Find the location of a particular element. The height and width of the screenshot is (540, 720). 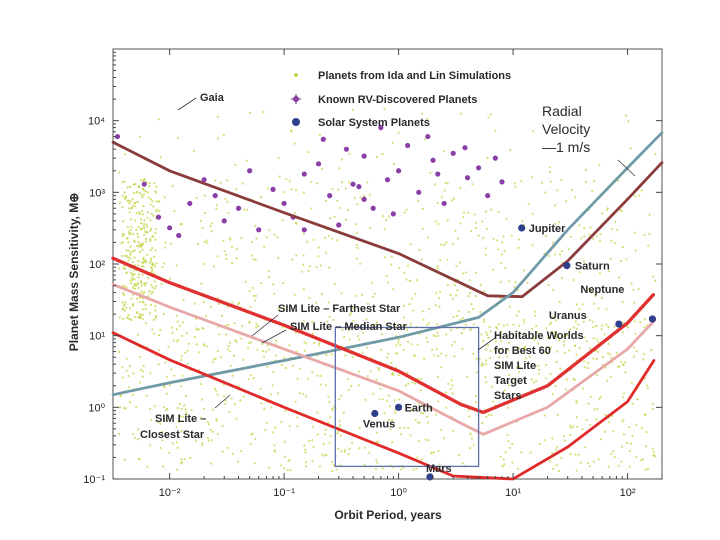

legend-solar-marker is located at coordinates (296, 122).